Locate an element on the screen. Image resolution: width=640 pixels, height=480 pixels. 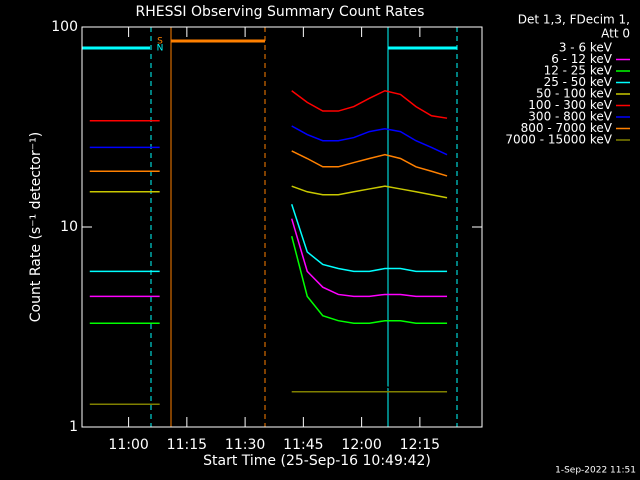
y-tick-label: 1 is located at coordinates (73, 427).